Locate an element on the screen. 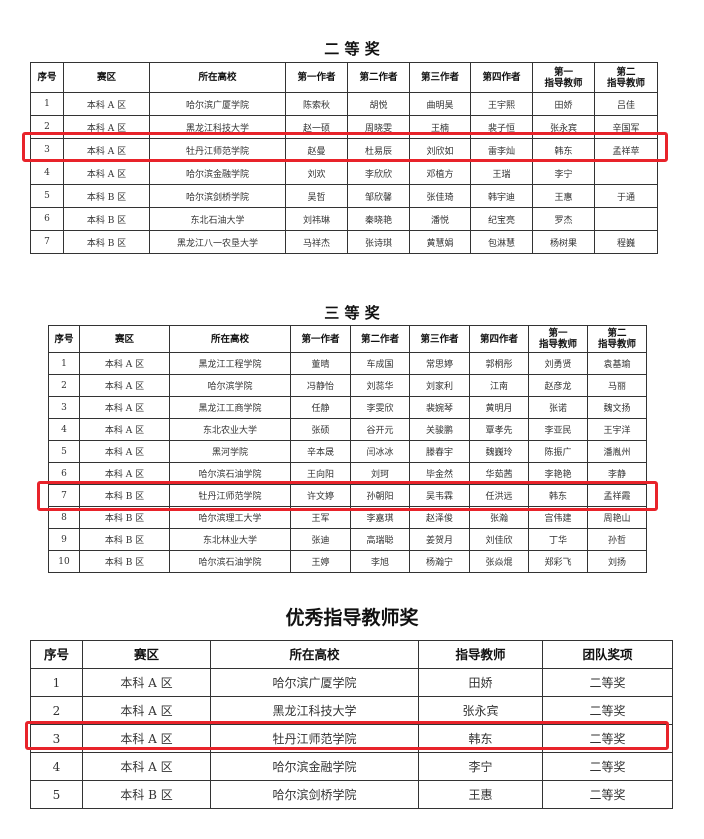 The image size is (704, 839). table-cell: 张诺 is located at coordinates (558, 407).